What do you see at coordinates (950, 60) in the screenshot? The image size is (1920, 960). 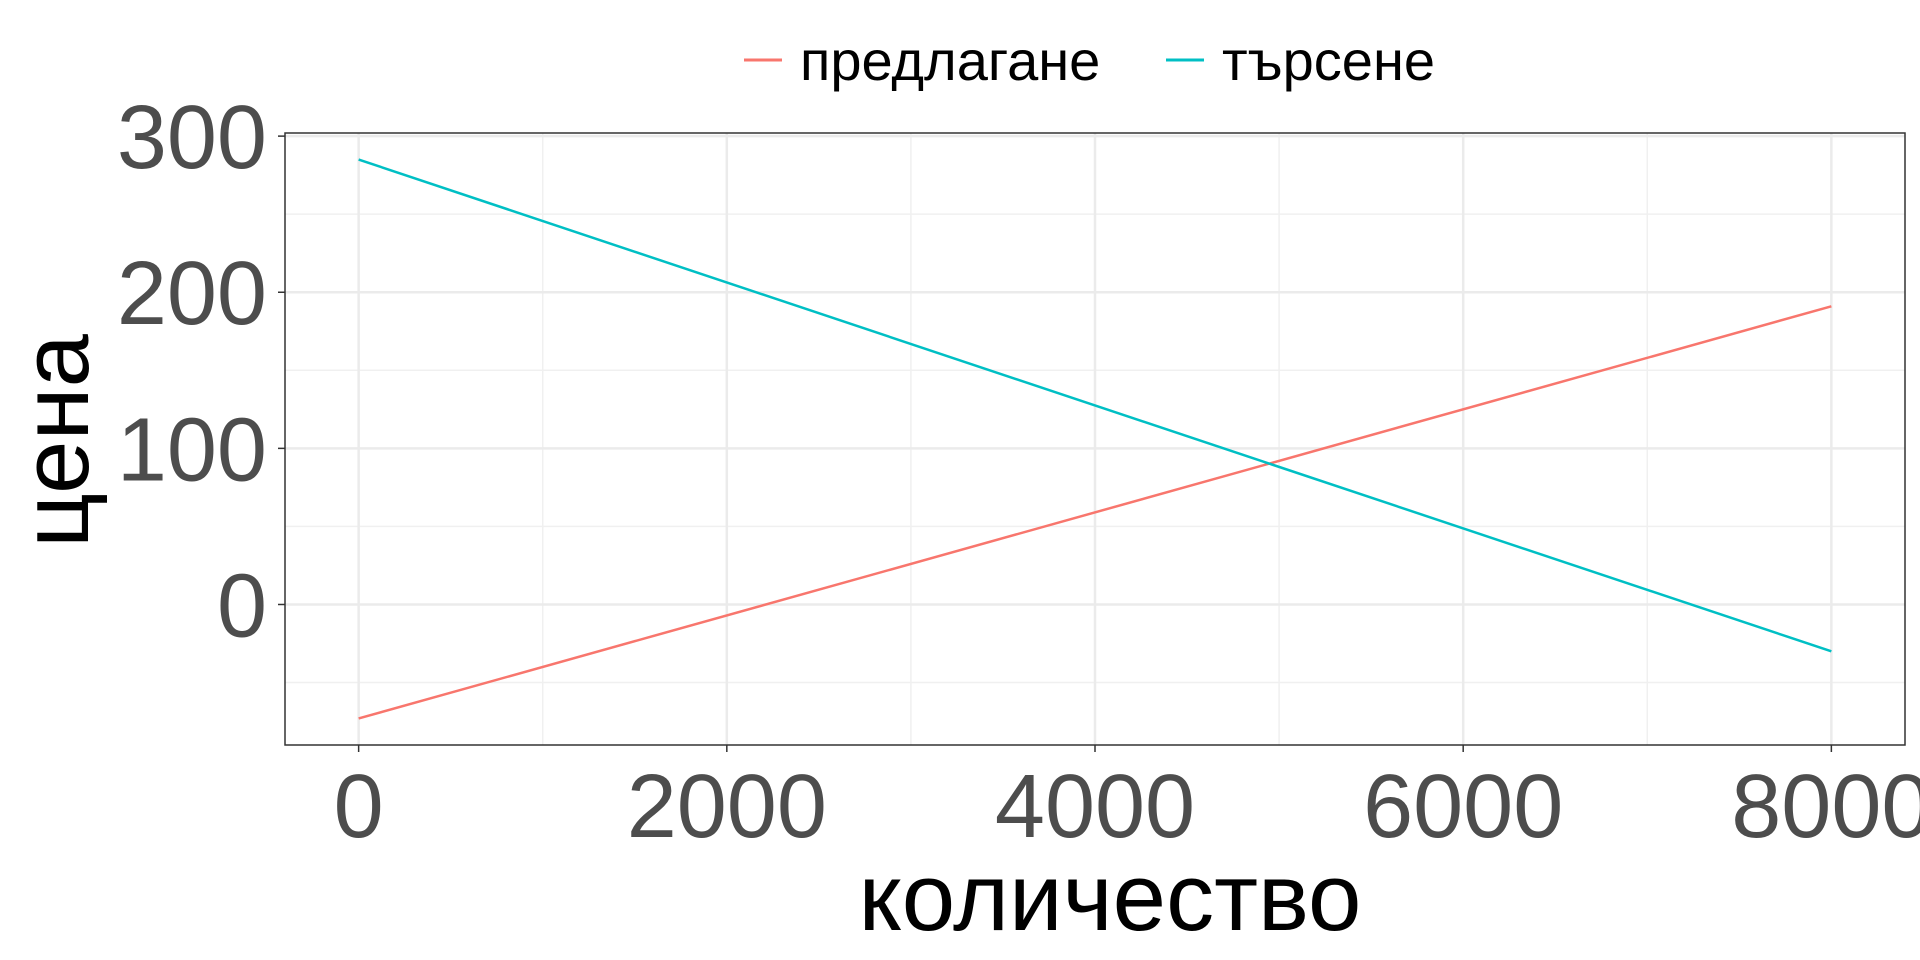 I see `legend-label-0: предлагане` at bounding box center [950, 60].